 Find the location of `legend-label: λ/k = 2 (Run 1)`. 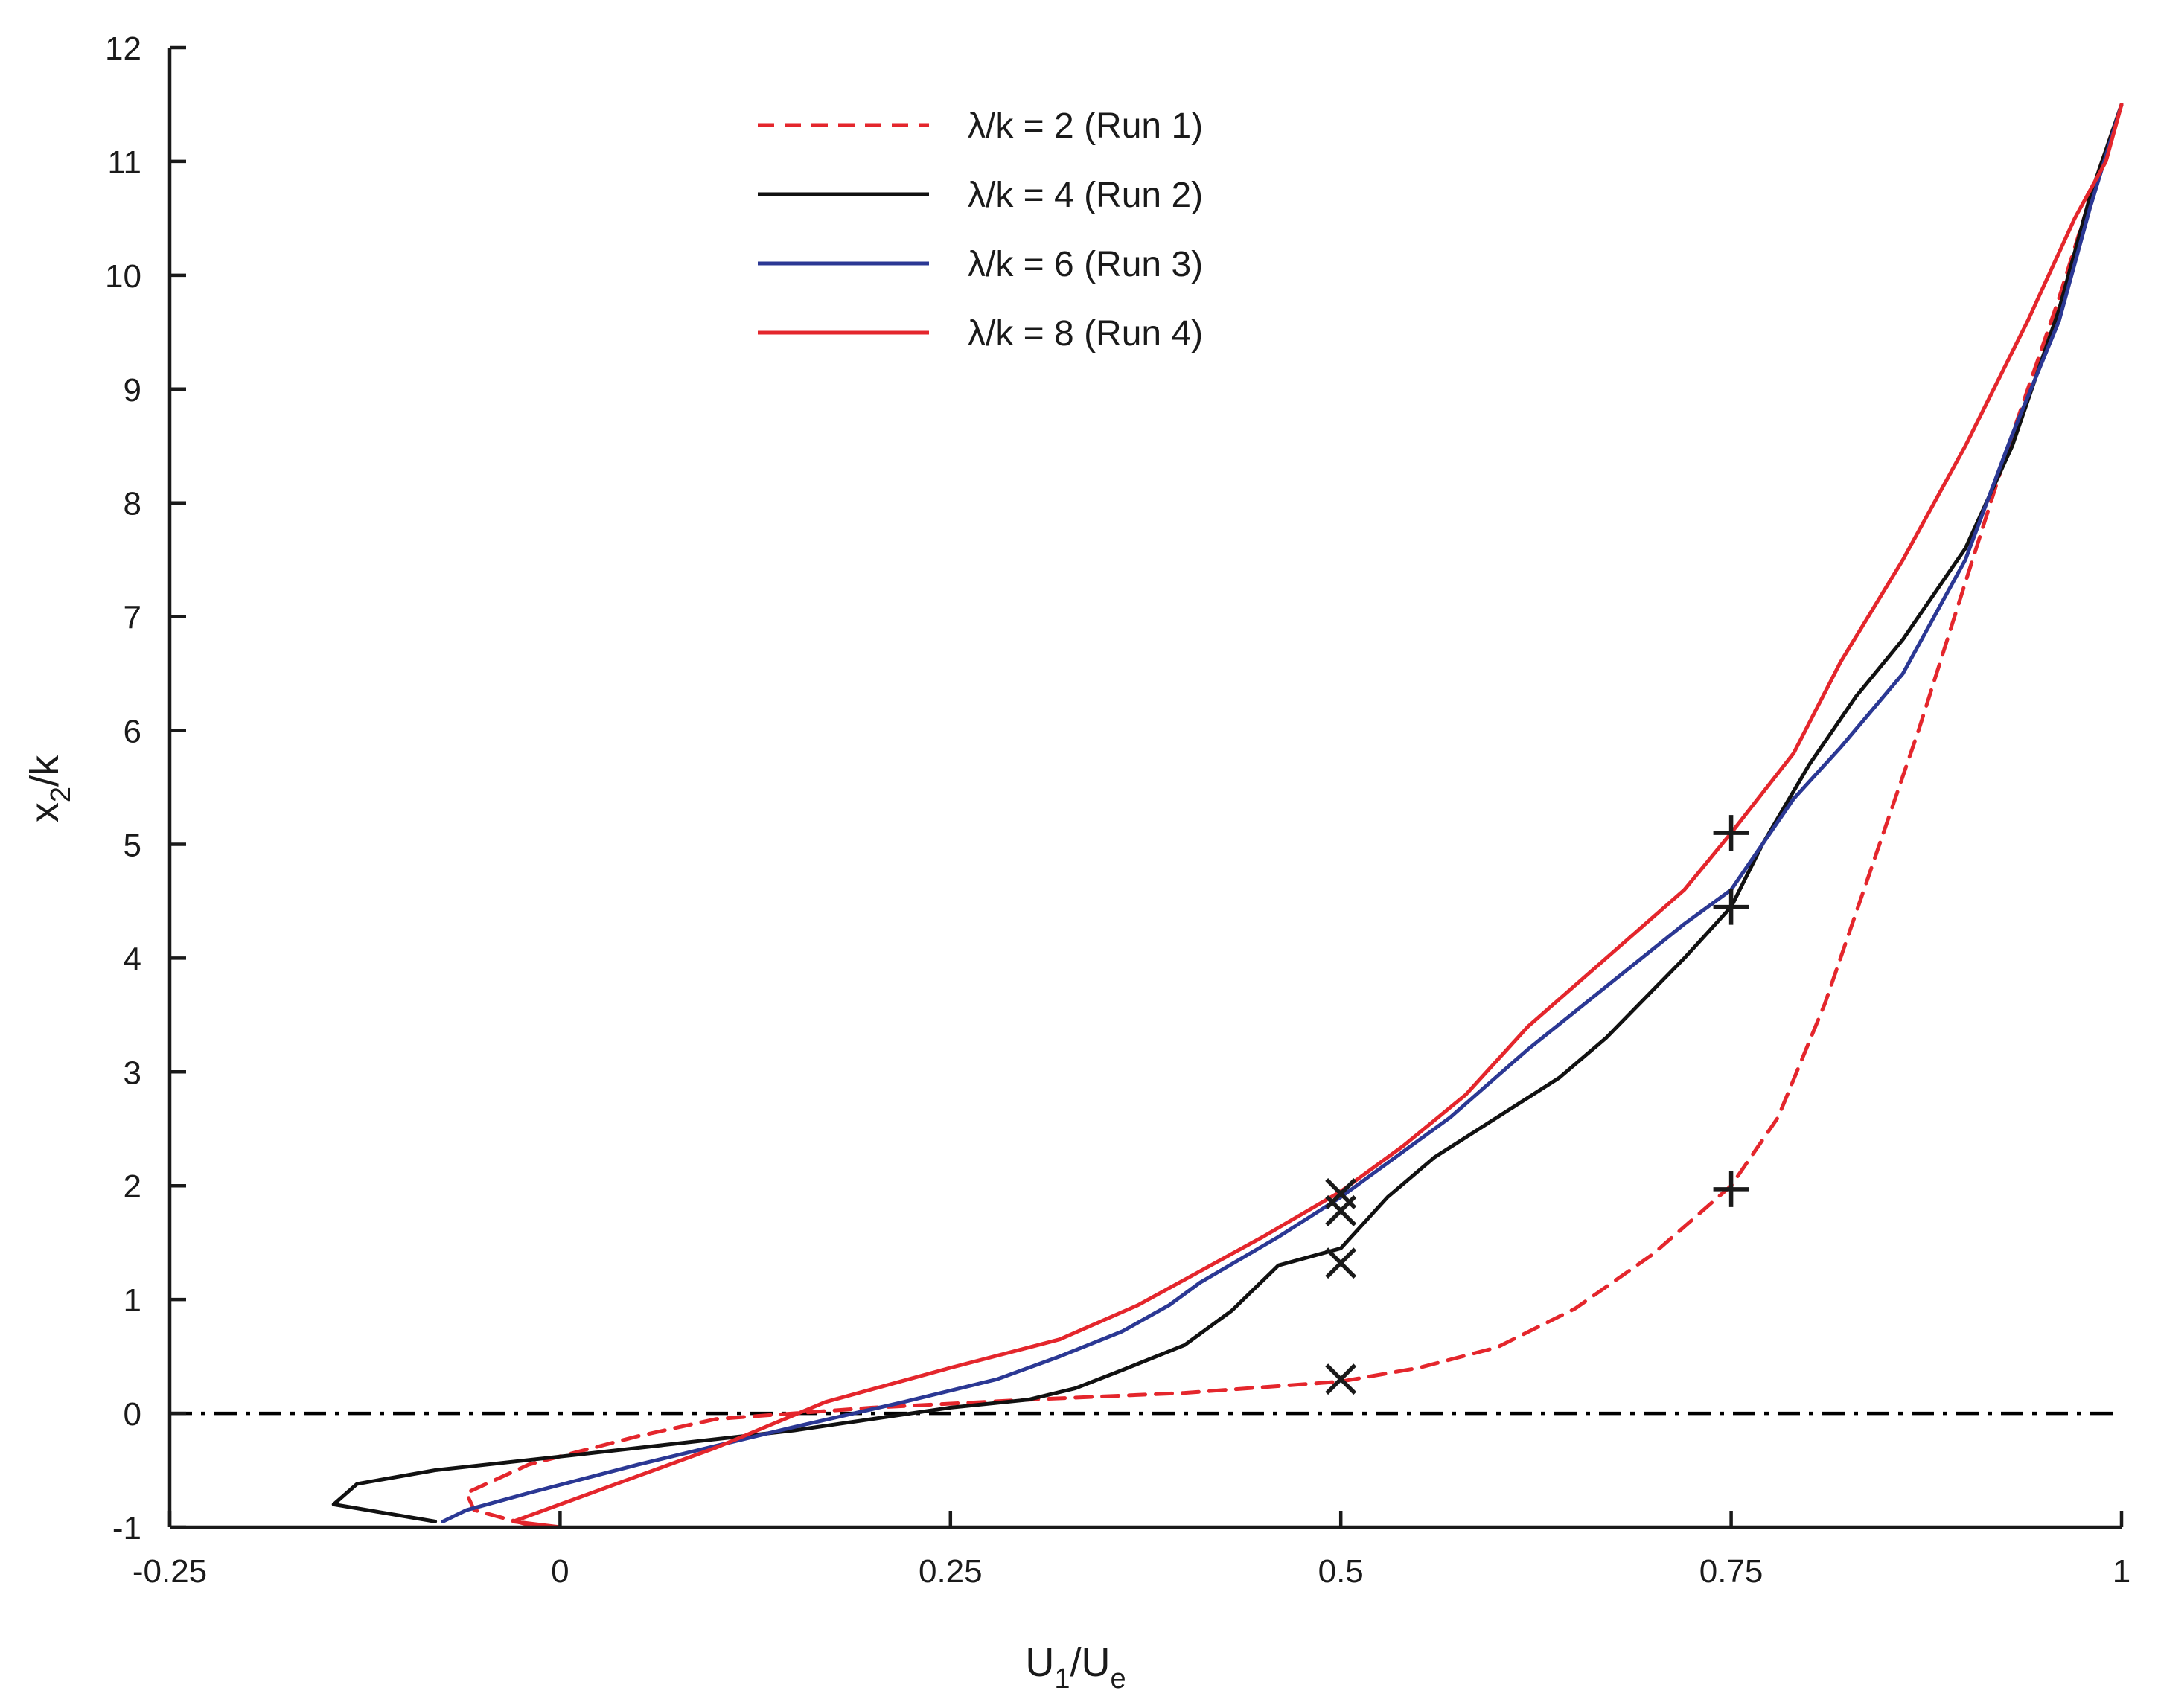

legend-label: λ/k = 2 (Run 1) is located at coordinates (1085, 126).